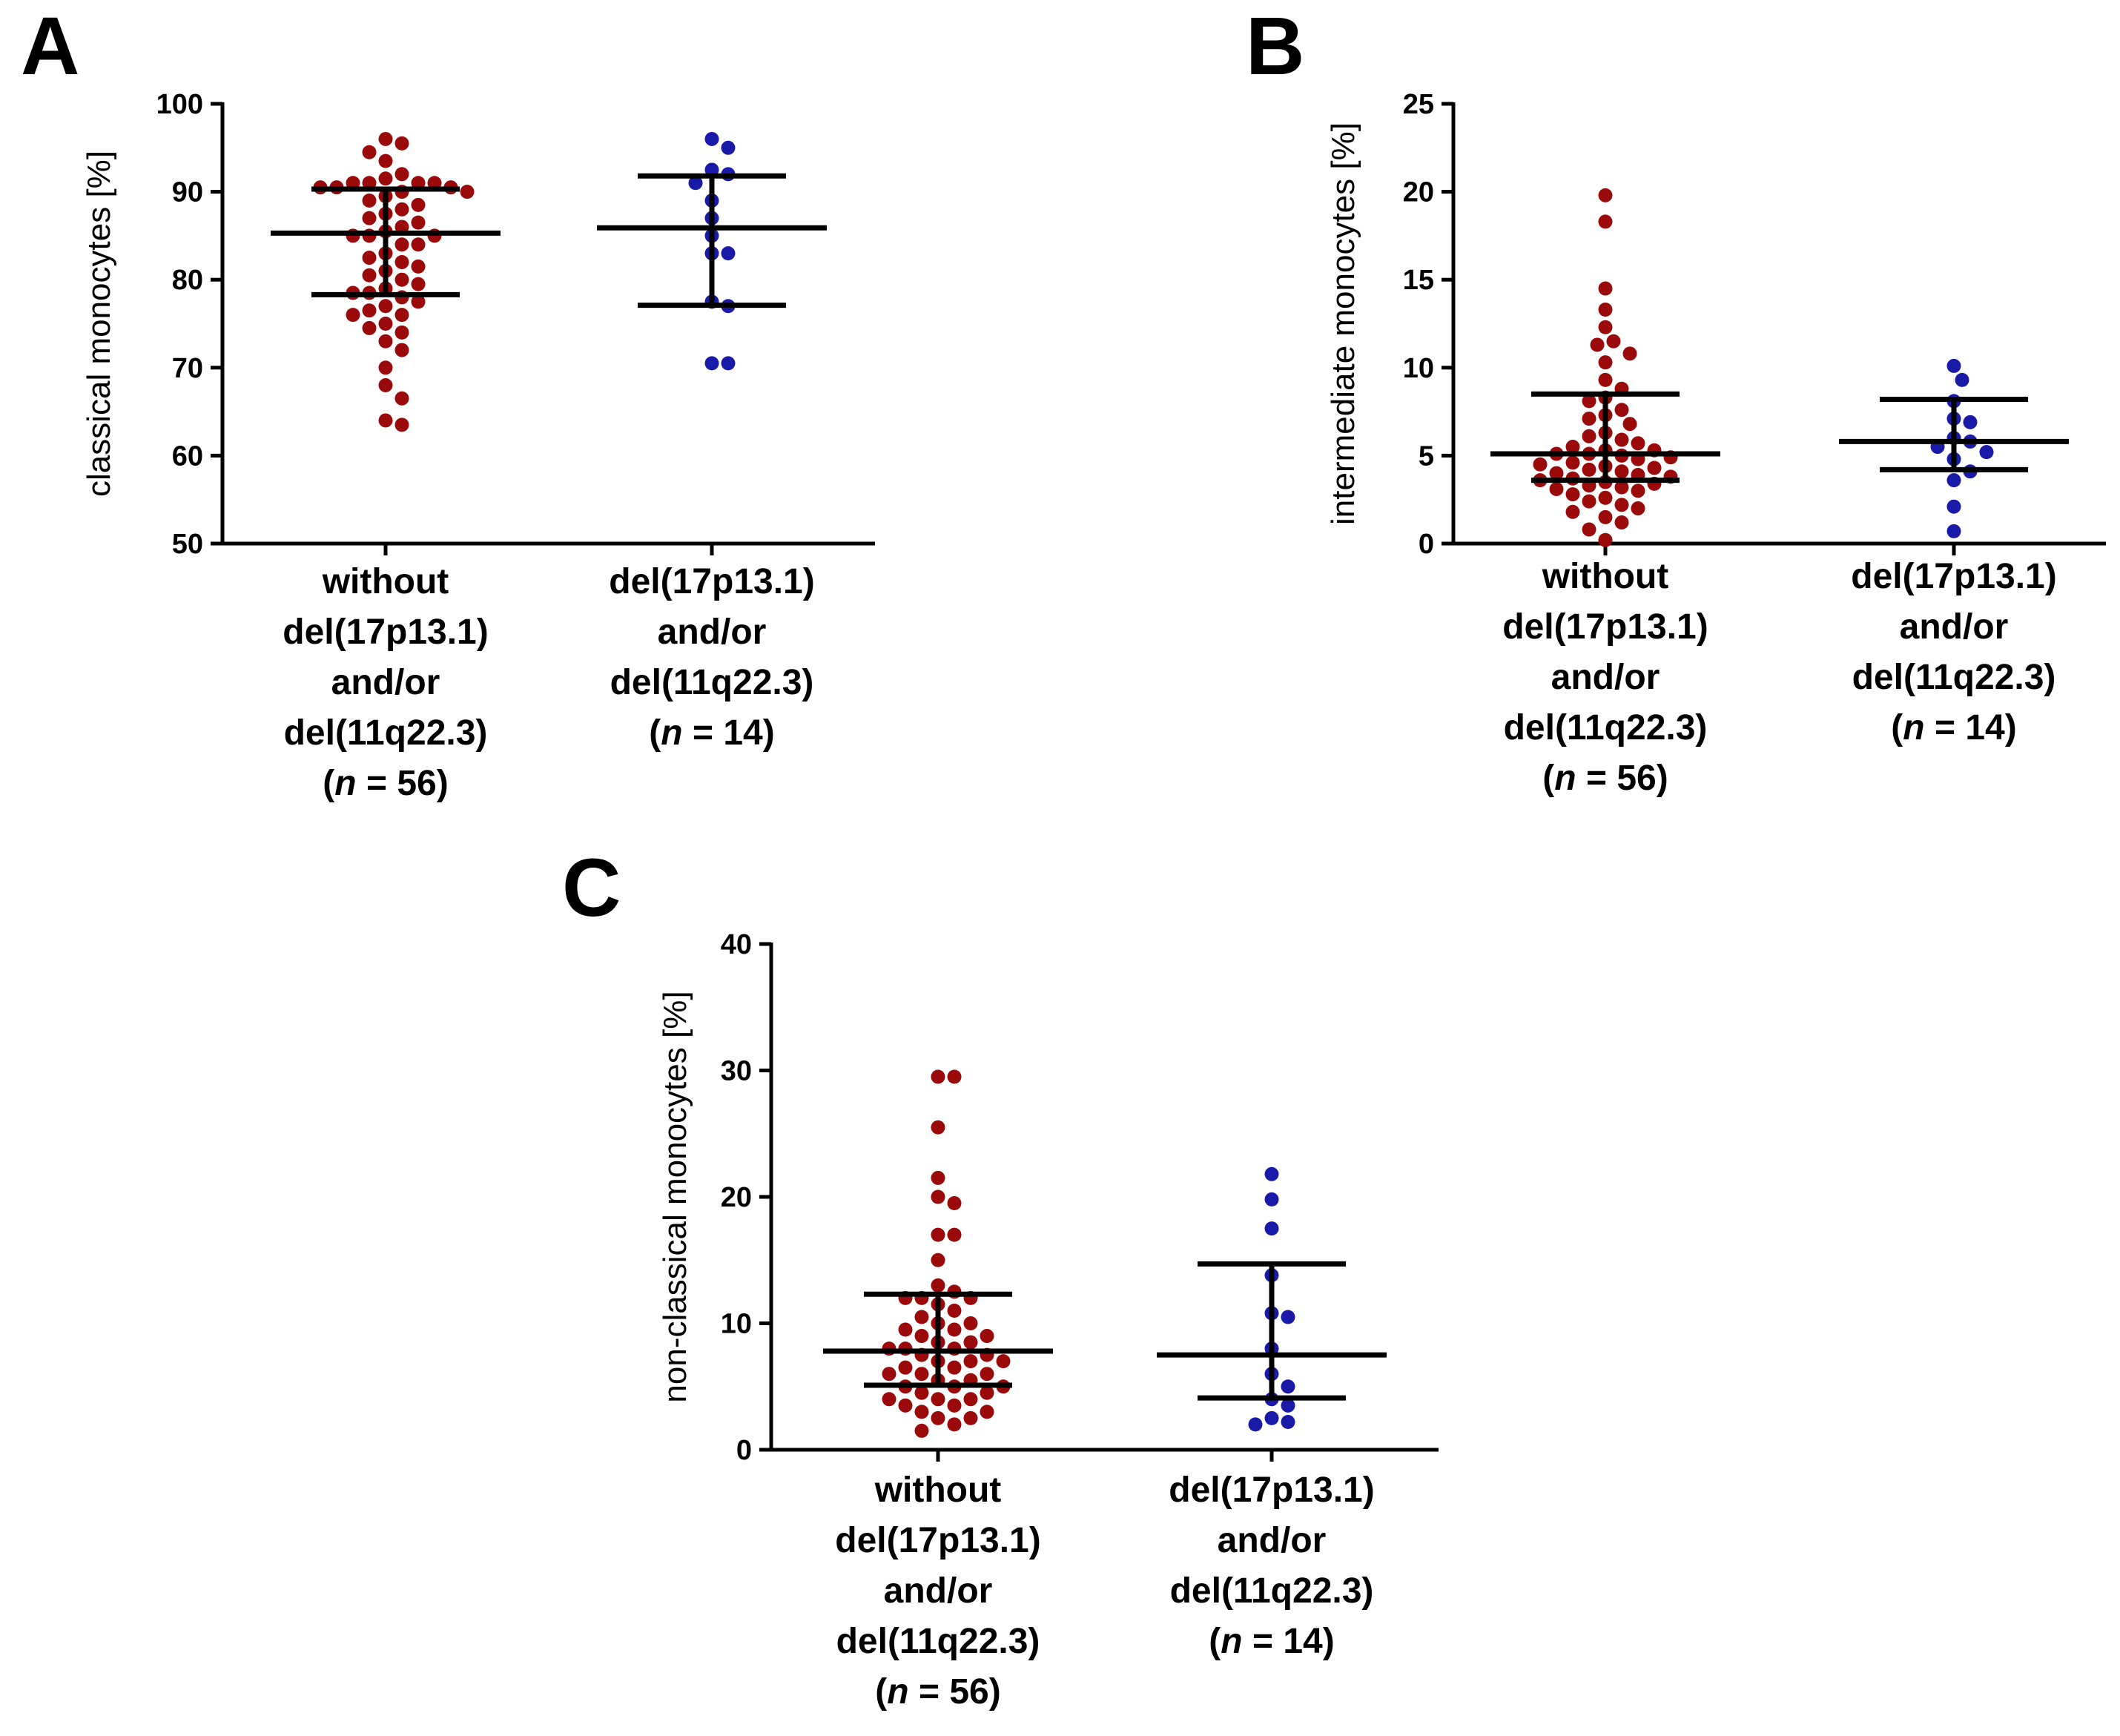 The image size is (2120, 1736). I want to click on y-tick-label: 5, so click(1426, 456).